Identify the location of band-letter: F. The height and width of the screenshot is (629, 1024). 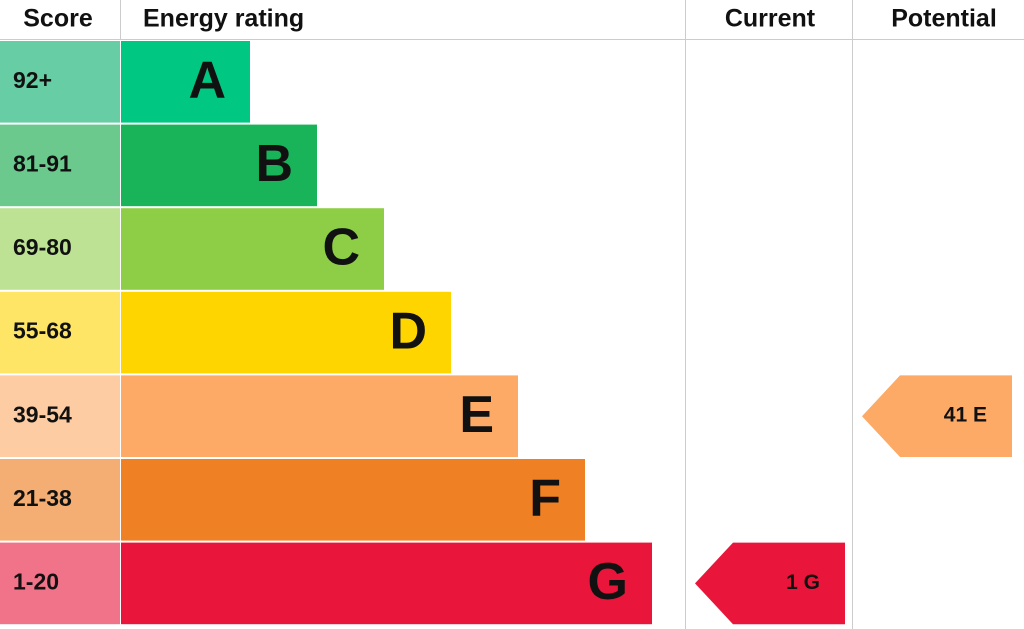
(545, 499).